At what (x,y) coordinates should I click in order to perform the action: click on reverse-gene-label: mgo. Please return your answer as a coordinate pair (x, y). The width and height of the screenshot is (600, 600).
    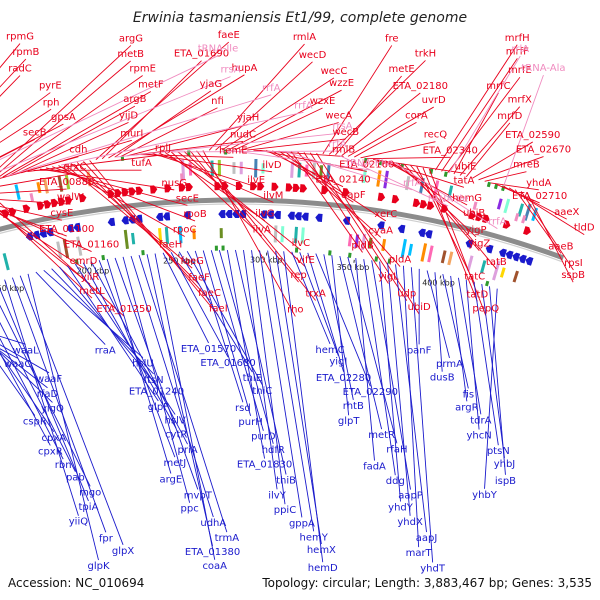
    Looking at the image, I should click on (90, 492).